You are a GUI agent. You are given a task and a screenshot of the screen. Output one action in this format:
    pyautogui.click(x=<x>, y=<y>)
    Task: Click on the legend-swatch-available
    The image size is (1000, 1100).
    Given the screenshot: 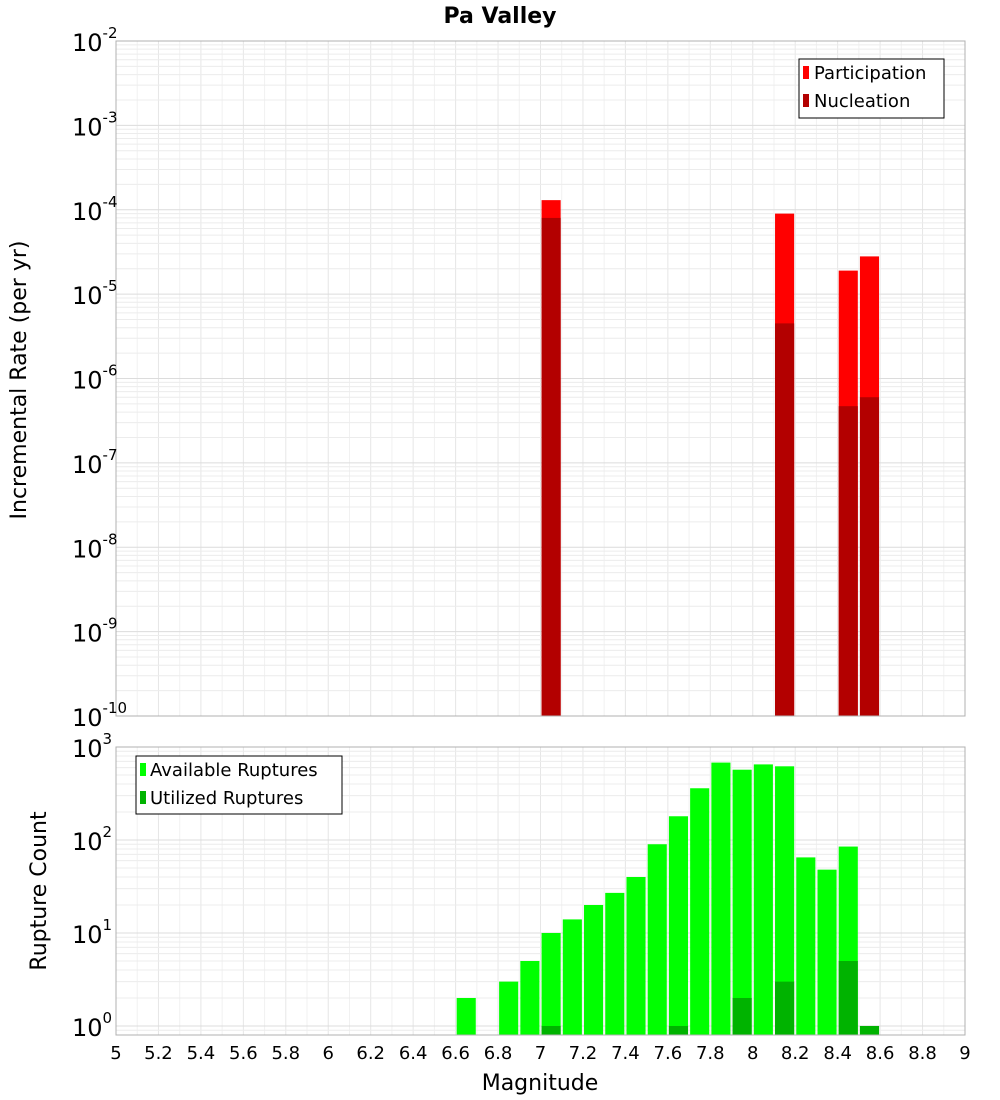 What is the action you would take?
    pyautogui.click(x=143, y=769)
    